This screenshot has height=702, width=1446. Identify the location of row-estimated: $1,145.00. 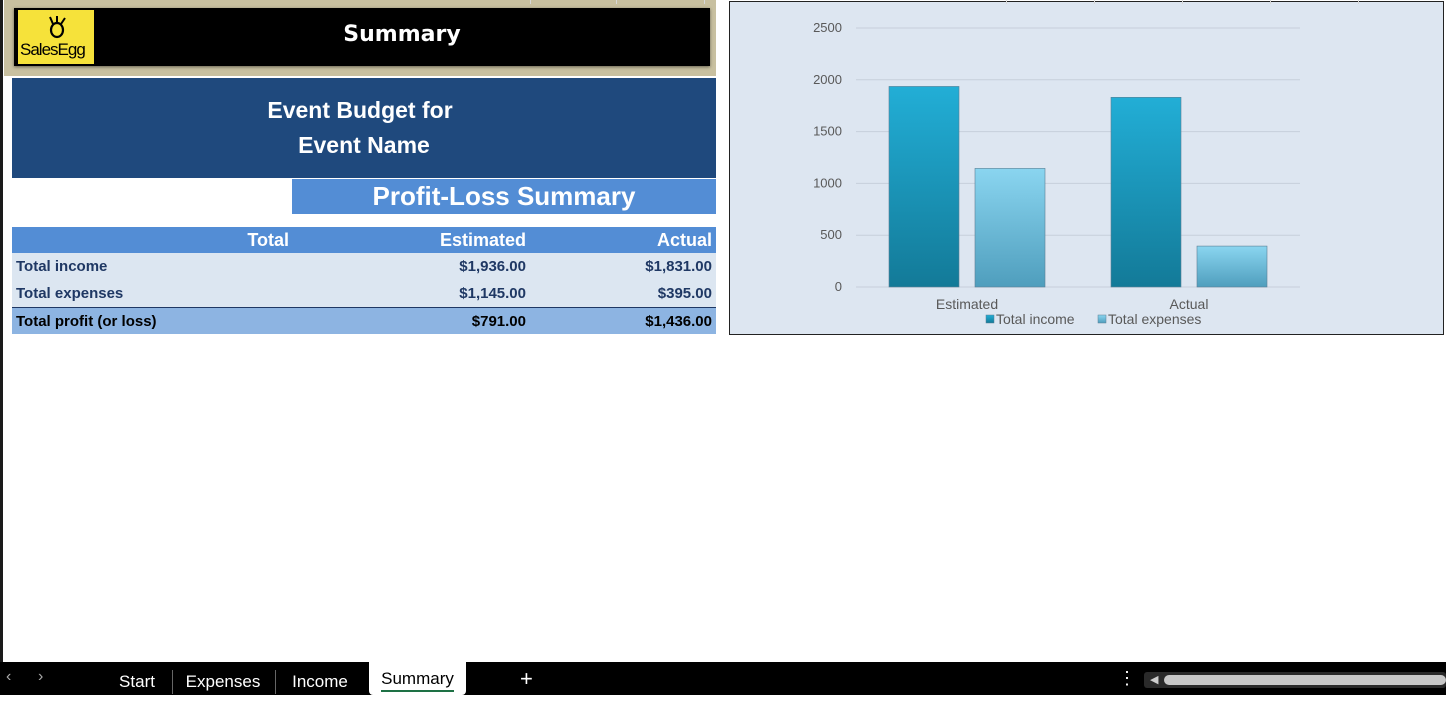
(492, 293).